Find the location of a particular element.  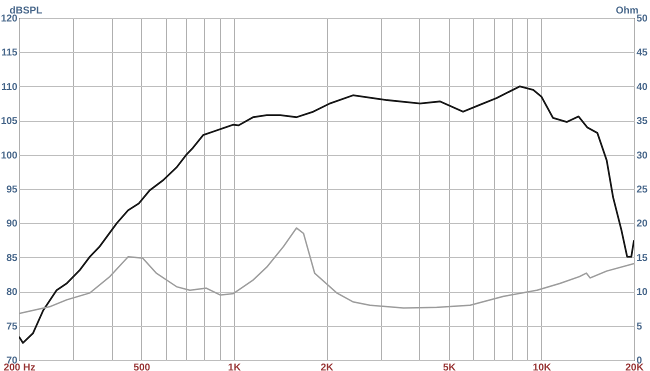

y-tick-label: 120 is located at coordinates (9, 19).